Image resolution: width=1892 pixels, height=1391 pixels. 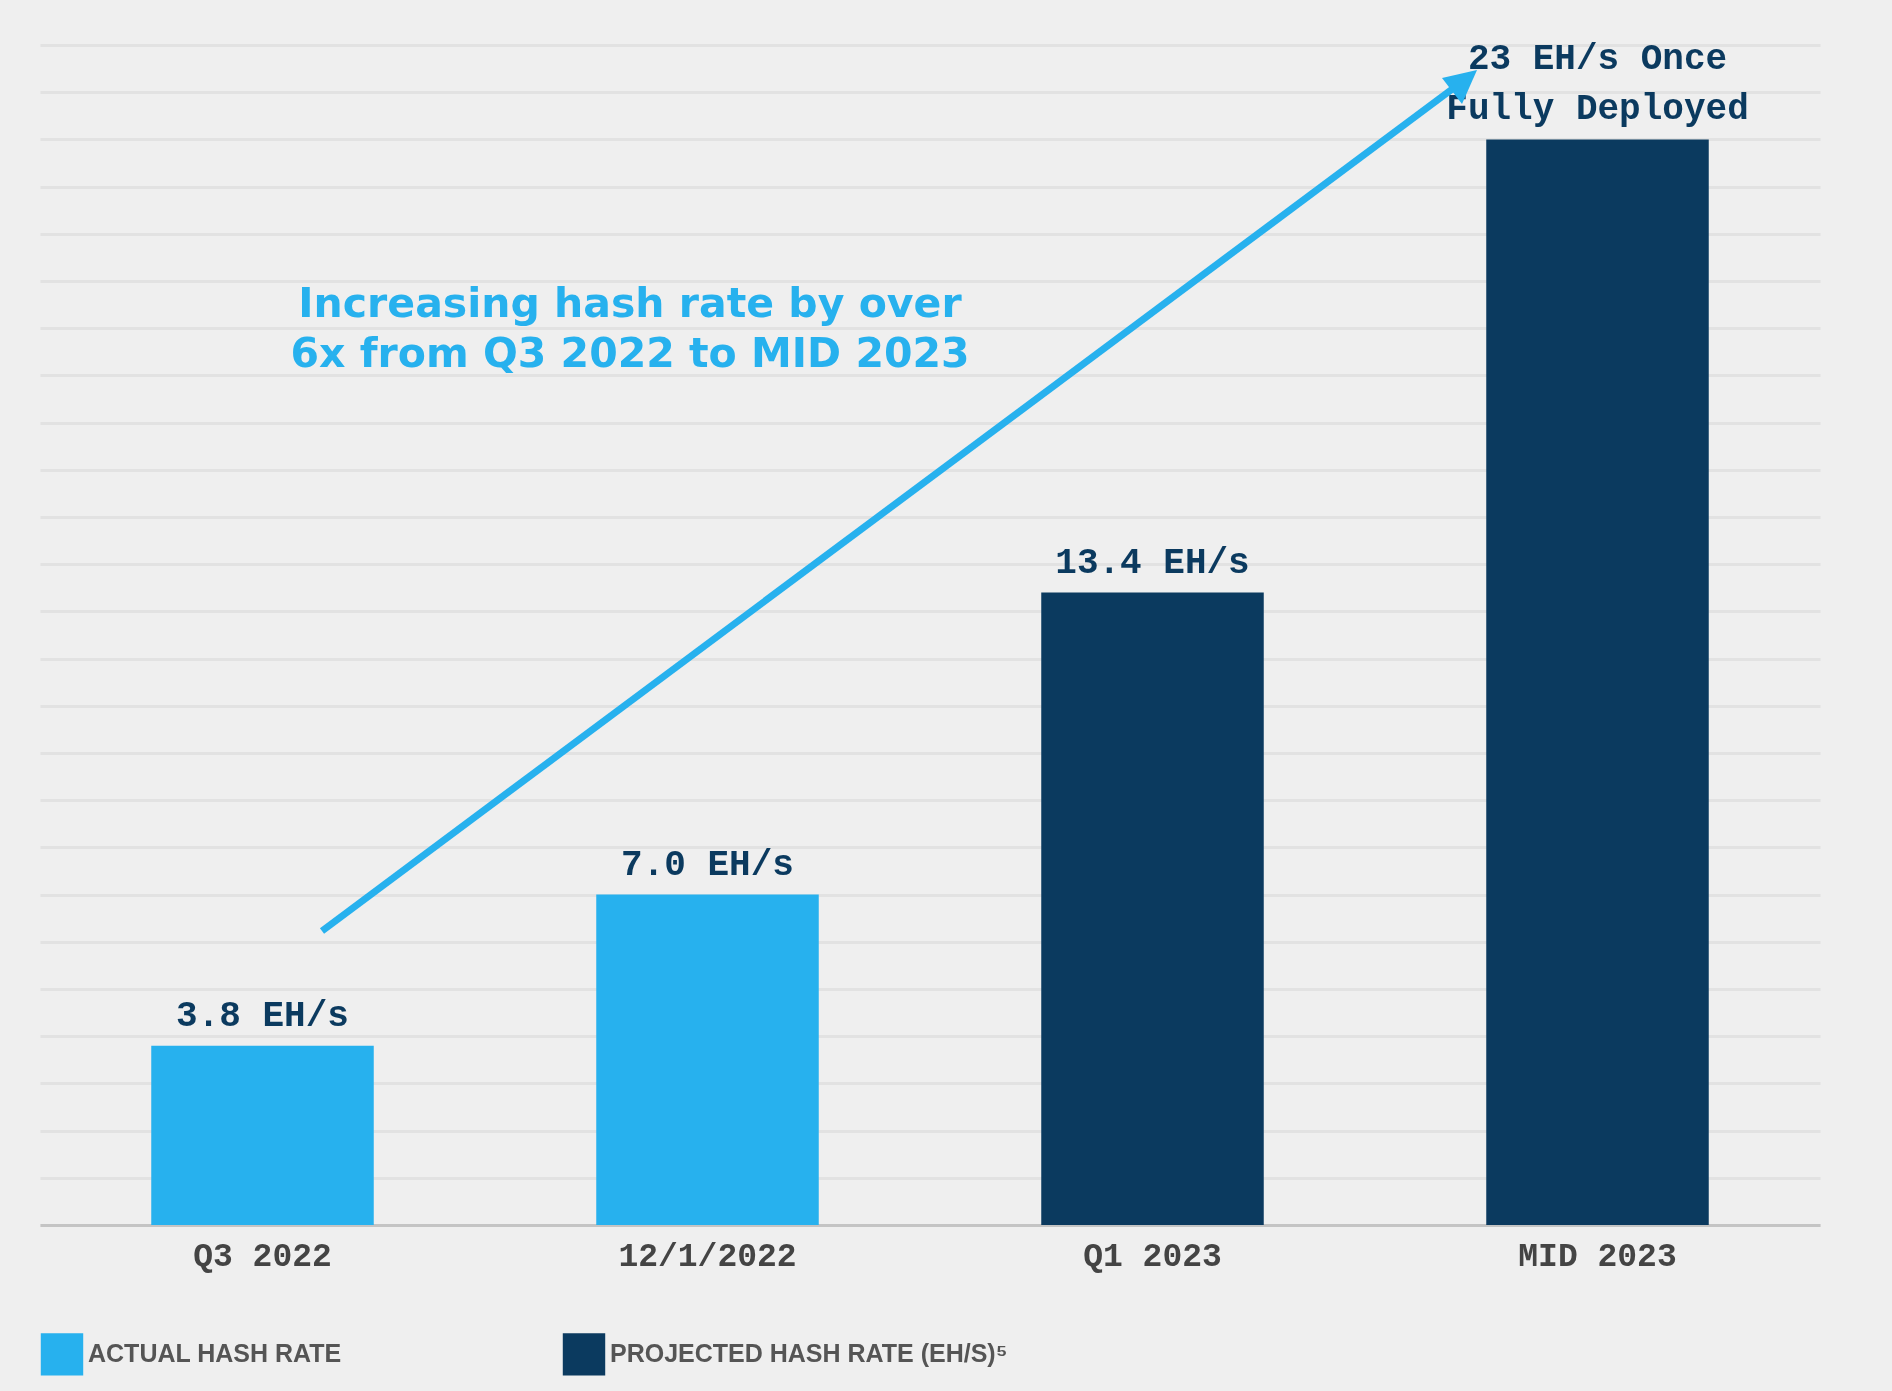 I want to click on data-label: 3.8 EH/s, so click(x=262, y=1016).